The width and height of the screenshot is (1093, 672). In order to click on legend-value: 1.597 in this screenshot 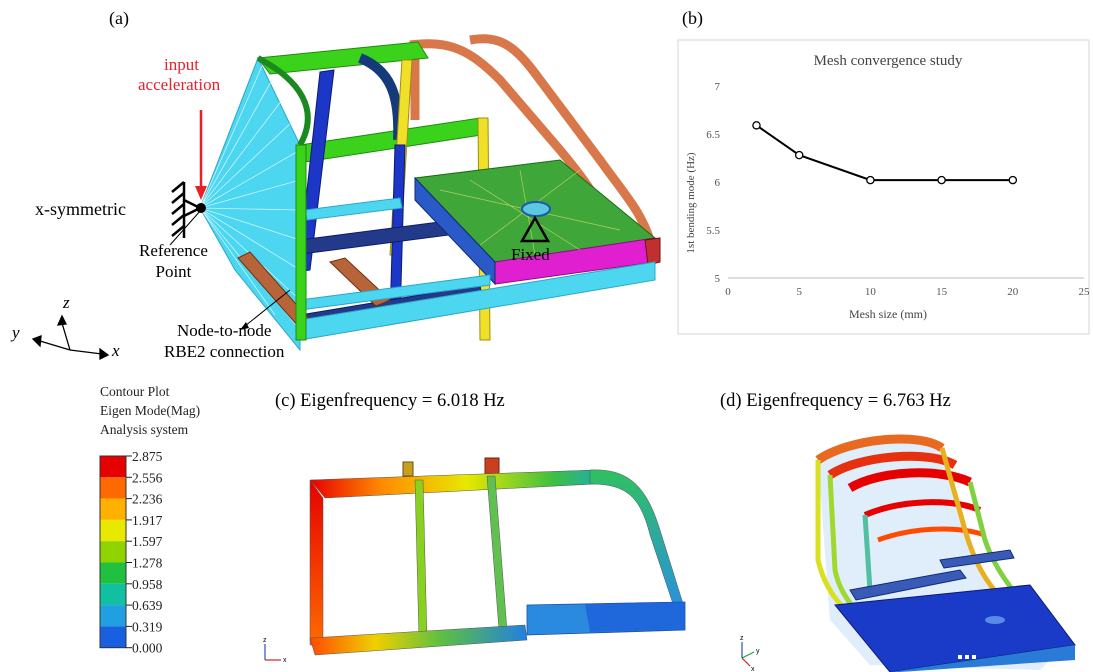, I will do `click(147, 541)`.